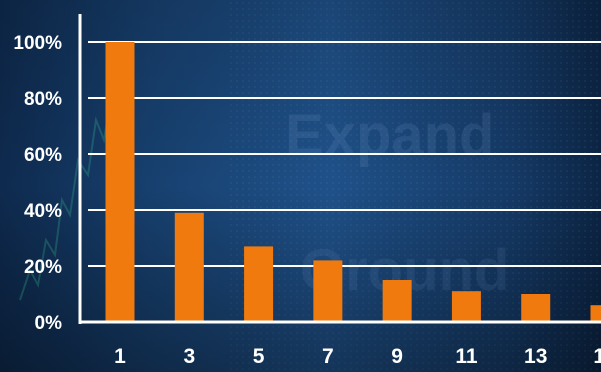 The height and width of the screenshot is (372, 601). I want to click on x-tick-label: 1, so click(120, 356).